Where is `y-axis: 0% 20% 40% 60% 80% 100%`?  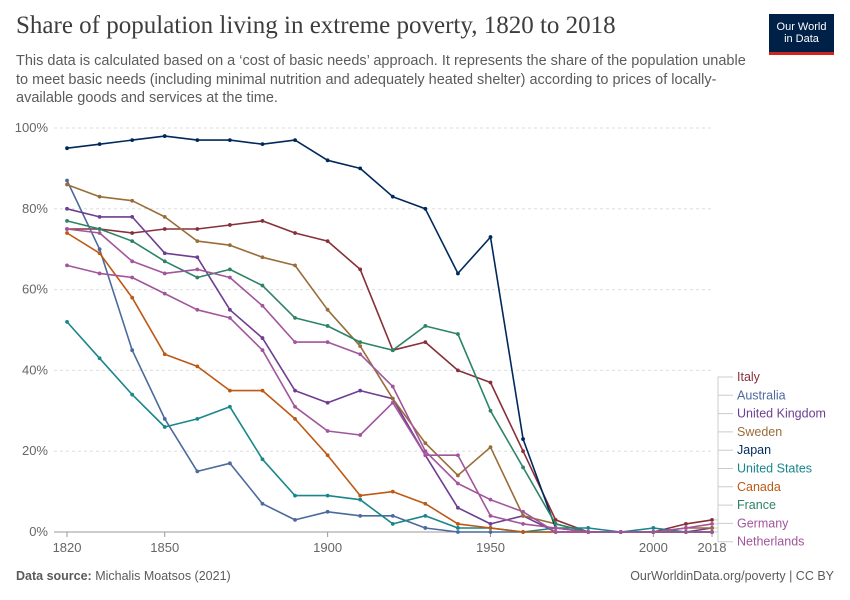
y-axis: 0% 20% 40% 60% 80% 100% is located at coordinates (32, 329).